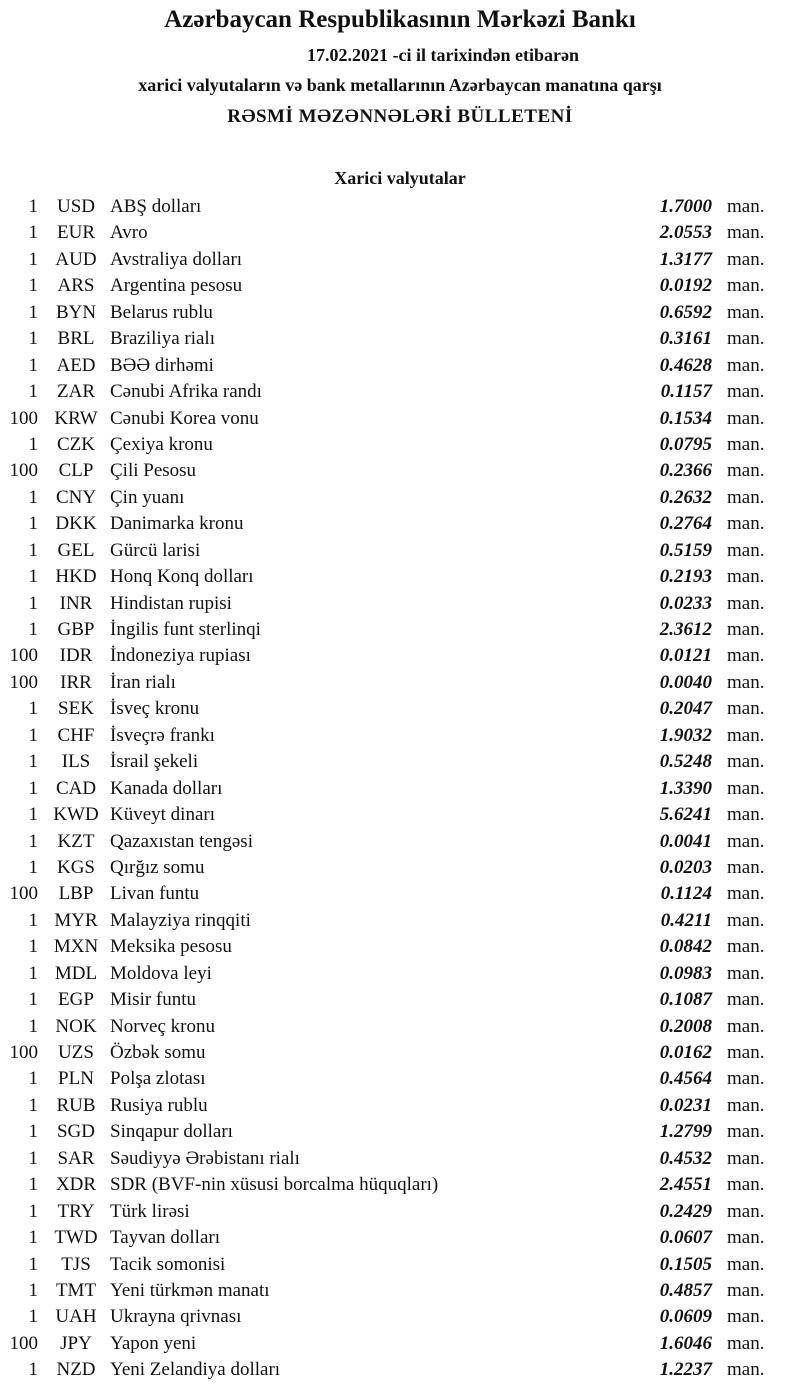 This screenshot has height=1384, width=800. Describe the element at coordinates (76, 418) in the screenshot. I see `currency-code: KRW` at that location.